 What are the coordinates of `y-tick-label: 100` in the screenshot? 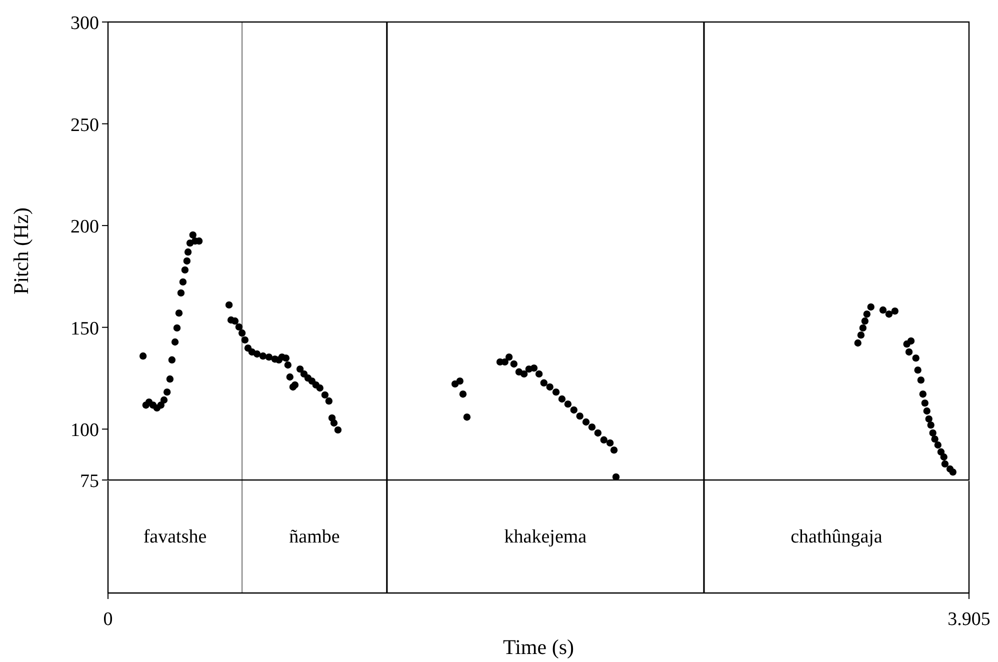 It's located at (84, 431).